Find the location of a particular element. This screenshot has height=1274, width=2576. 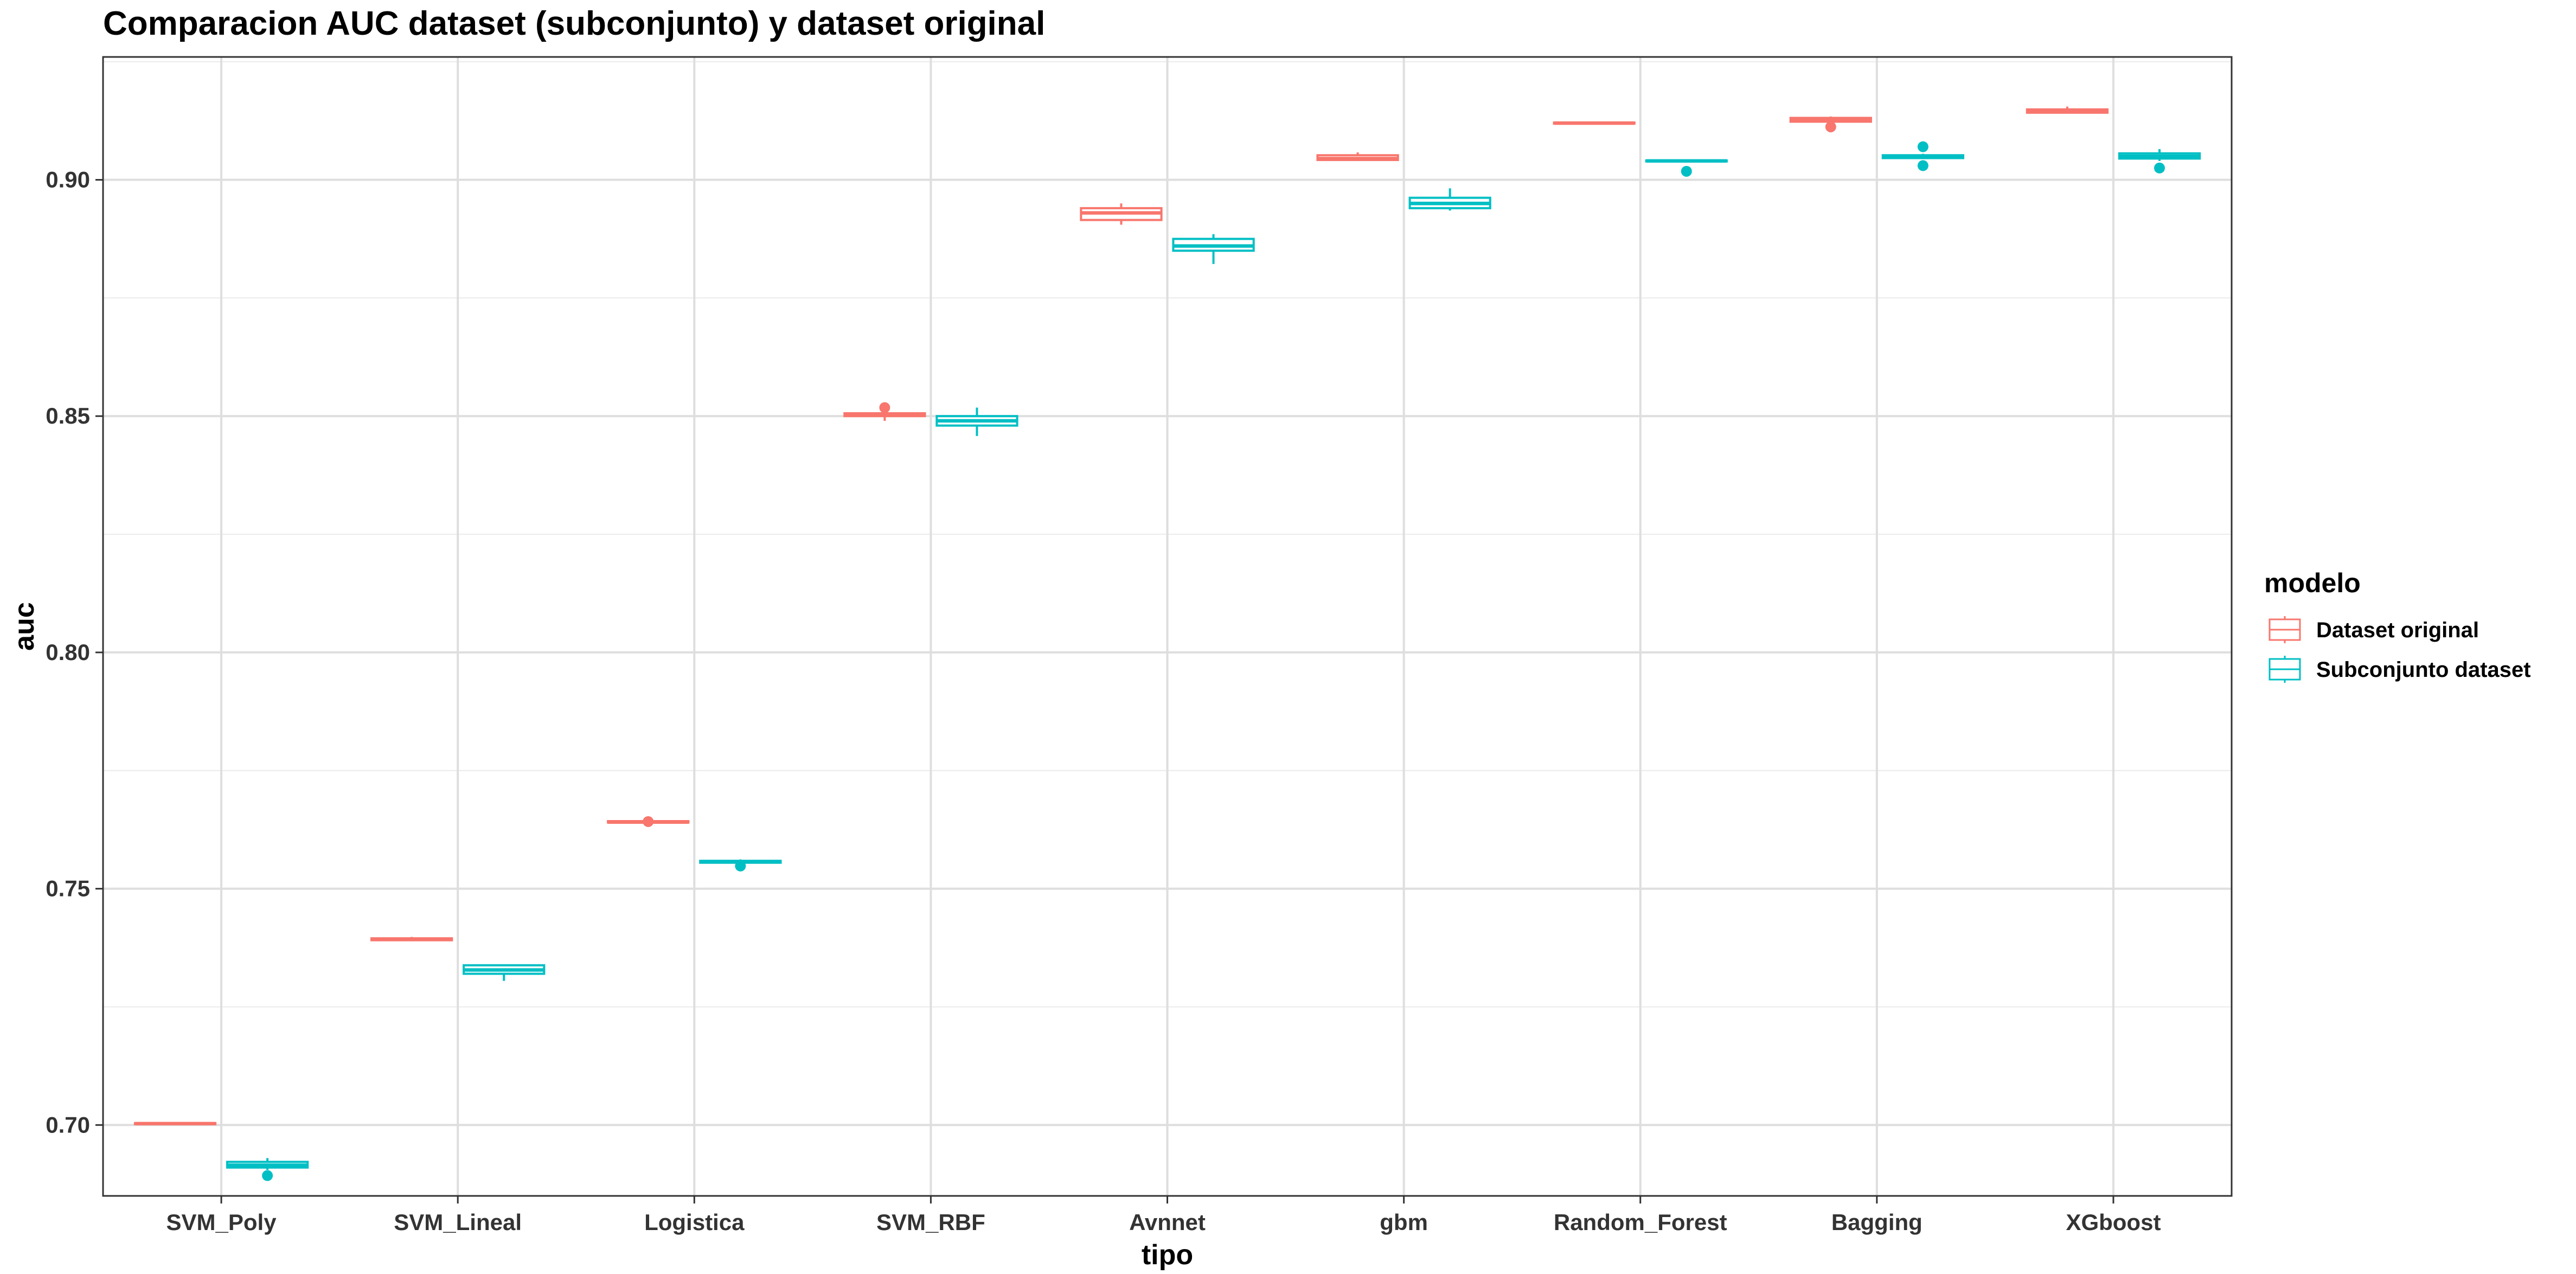

legend-title: modelo is located at coordinates (2312, 583).